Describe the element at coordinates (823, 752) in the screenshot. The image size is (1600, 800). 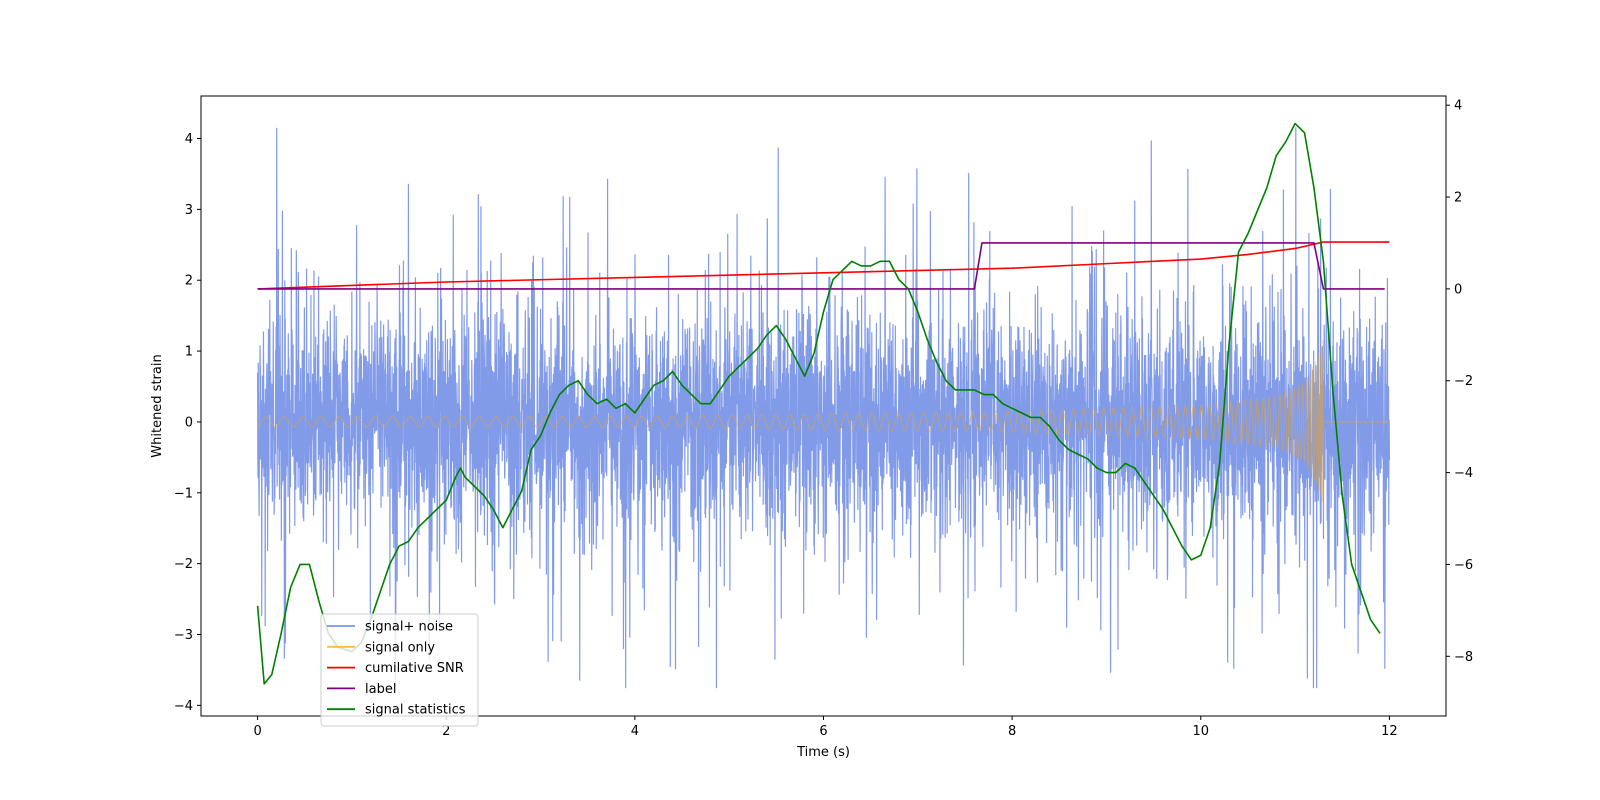
I see `x-axis-label: Time (s)` at that location.